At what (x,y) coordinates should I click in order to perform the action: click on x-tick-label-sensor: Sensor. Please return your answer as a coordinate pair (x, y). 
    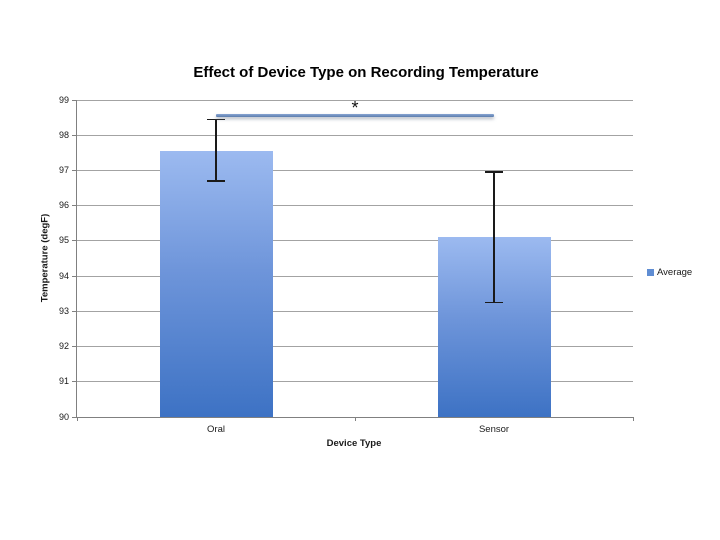
    Looking at the image, I should click on (494, 429).